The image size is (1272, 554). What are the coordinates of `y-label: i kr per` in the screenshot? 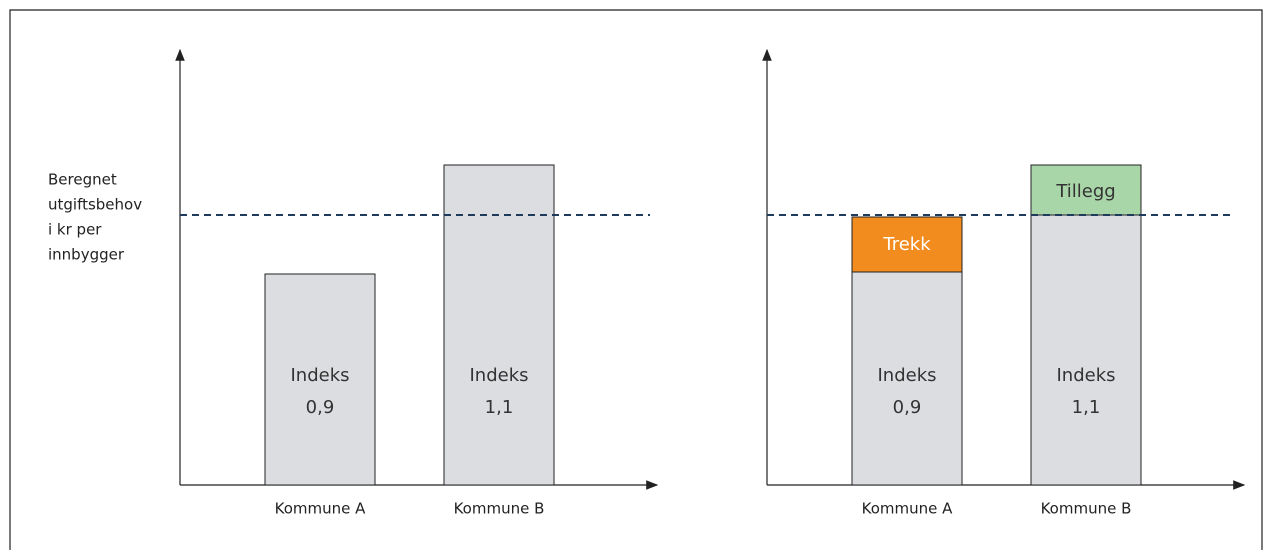 It's located at (75, 230).